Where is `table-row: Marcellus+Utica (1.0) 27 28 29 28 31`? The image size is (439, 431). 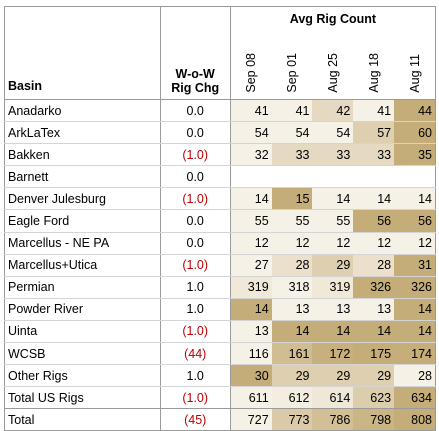
table-row: Marcellus+Utica (1.0) 27 28 29 28 31 is located at coordinates (220, 265).